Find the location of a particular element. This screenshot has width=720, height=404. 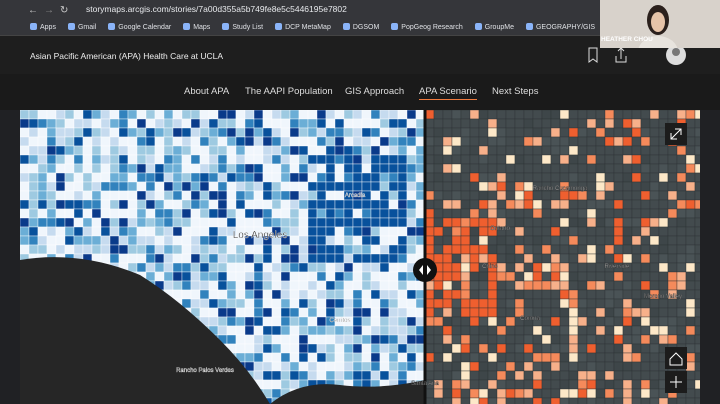

bookmark: GroupMe is located at coordinates (494, 27).